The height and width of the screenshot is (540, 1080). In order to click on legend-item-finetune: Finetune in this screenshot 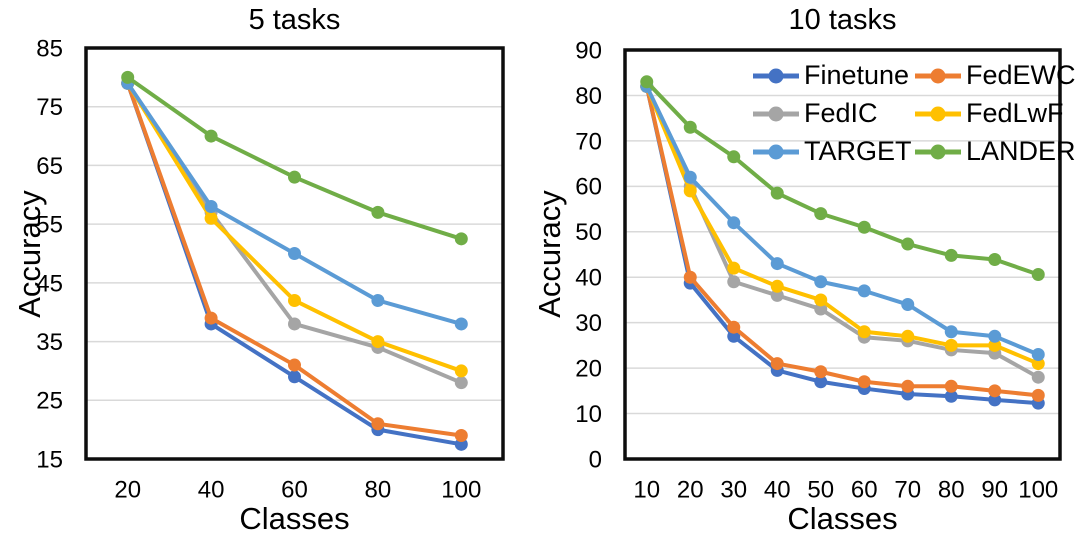, I will do `click(833, 75)`.